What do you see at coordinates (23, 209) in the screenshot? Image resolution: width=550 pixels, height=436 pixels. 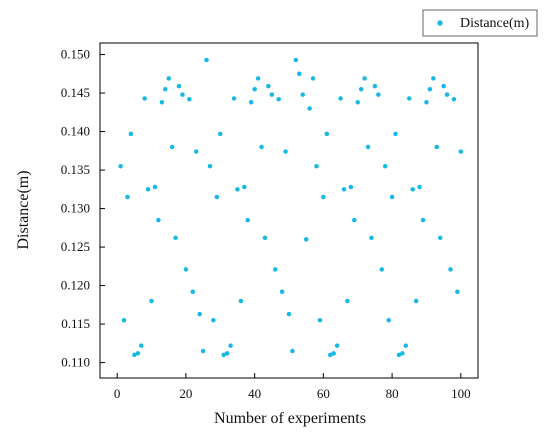 I see `y-axis-title: Distance(m)` at bounding box center [23, 209].